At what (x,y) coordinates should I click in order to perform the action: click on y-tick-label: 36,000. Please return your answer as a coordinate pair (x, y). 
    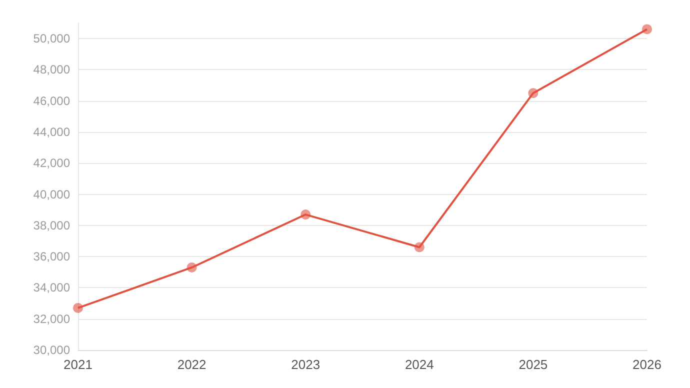
    Looking at the image, I should click on (51, 257).